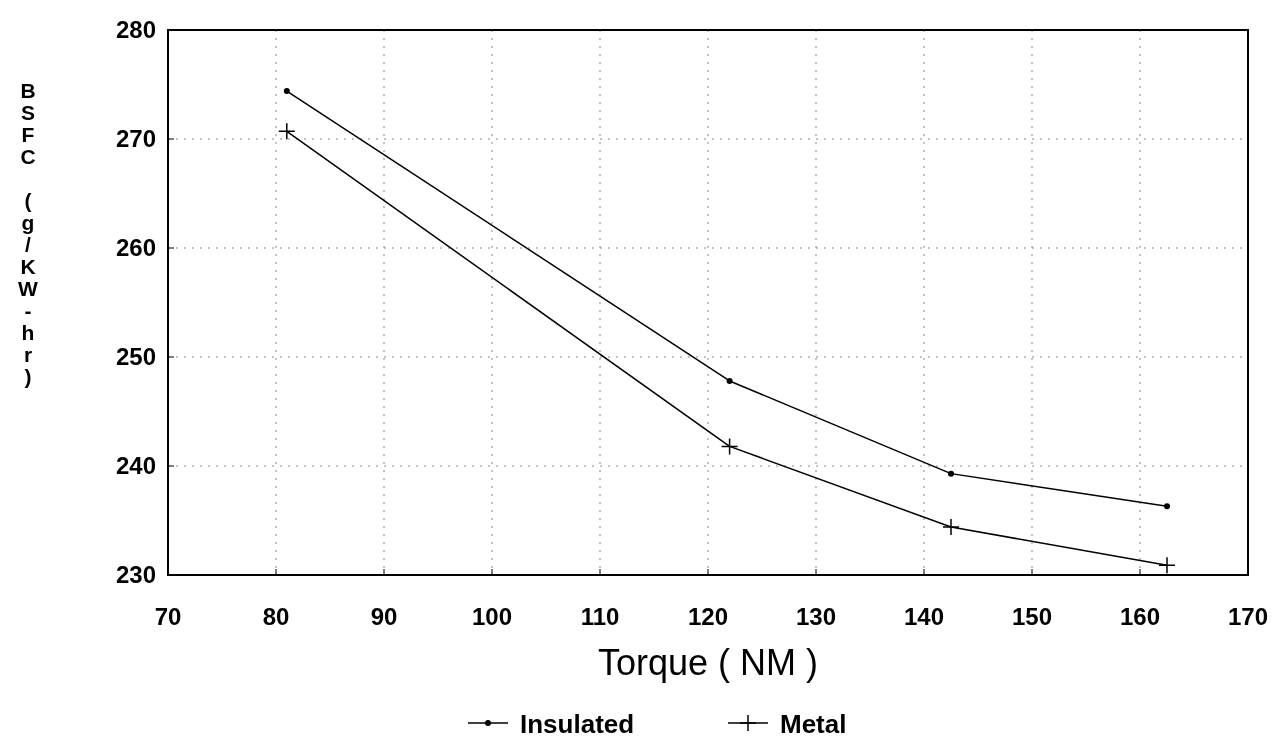 Image resolution: width=1284 pixels, height=746 pixels. I want to click on y-tick-label: 240, so click(135, 465).